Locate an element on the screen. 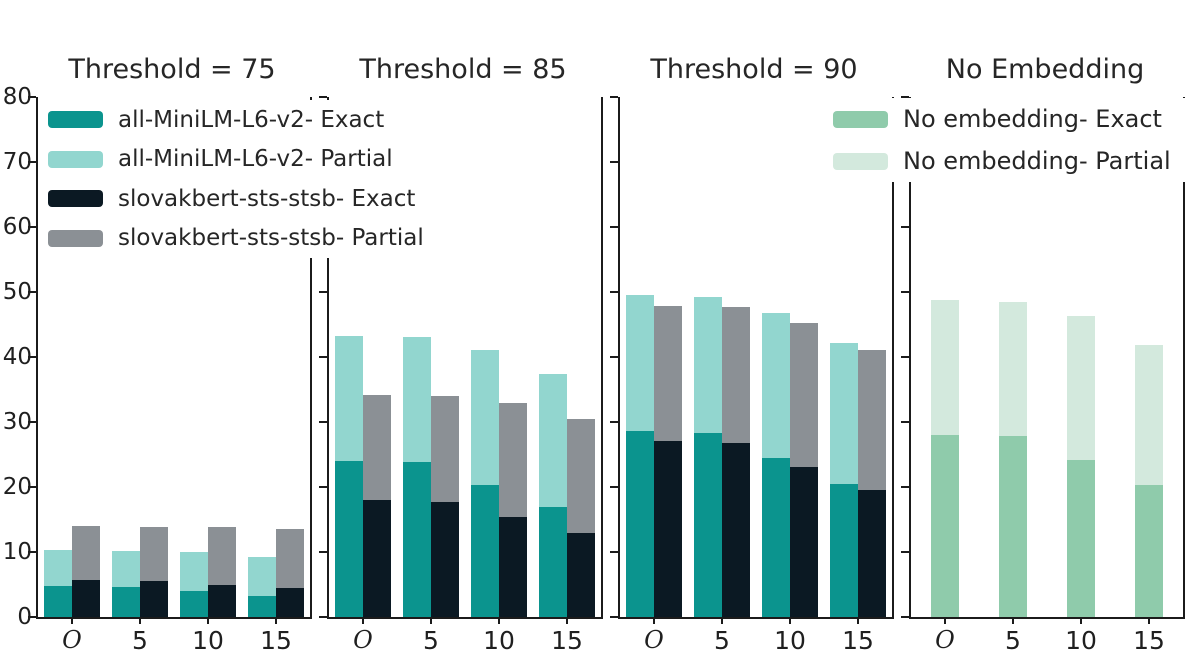  y-tick-label: 80 is located at coordinates (17, 97).